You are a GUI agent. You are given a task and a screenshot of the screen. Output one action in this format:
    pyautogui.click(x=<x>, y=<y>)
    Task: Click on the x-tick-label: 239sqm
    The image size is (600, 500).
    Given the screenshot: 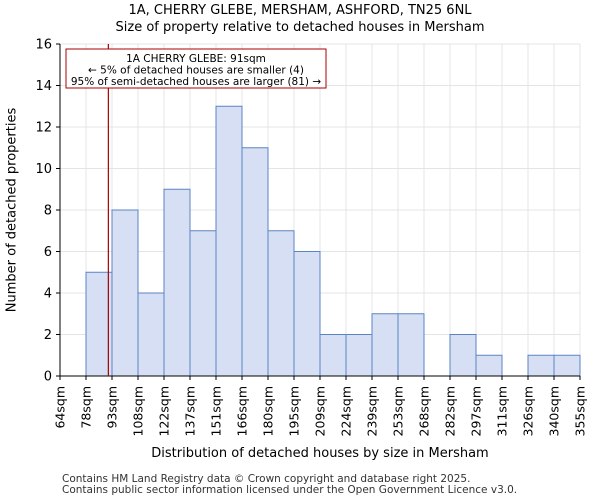 What is the action you would take?
    pyautogui.click(x=372, y=411)
    